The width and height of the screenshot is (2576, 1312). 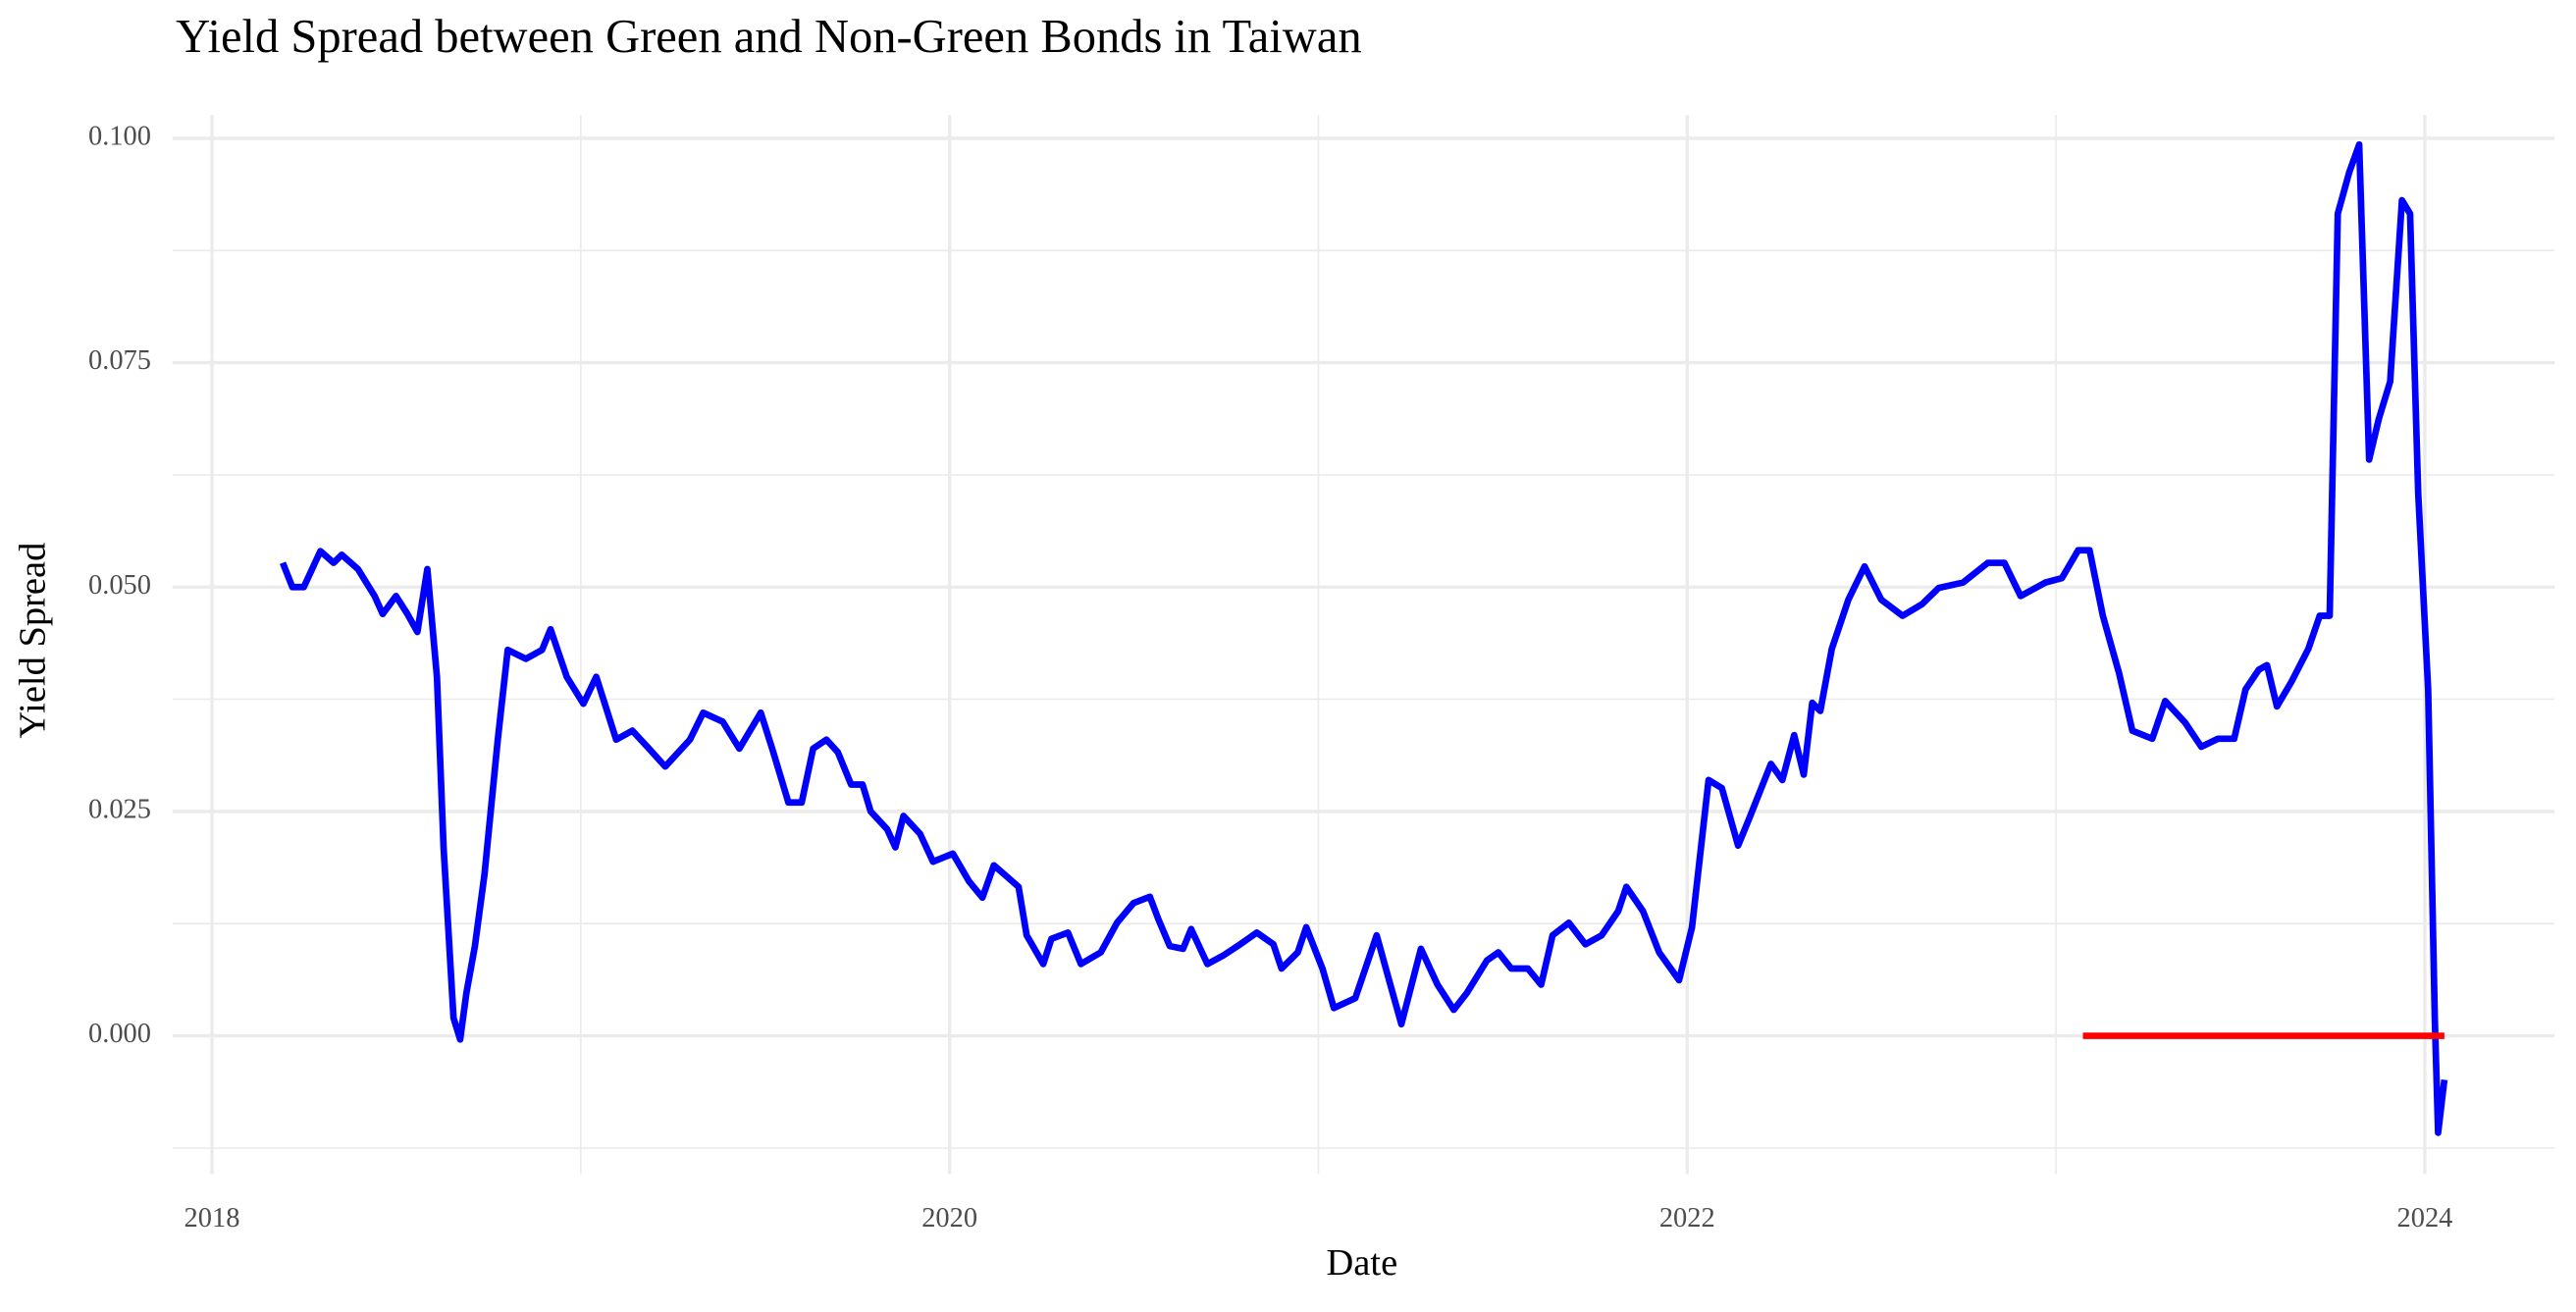 What do you see at coordinates (949, 1218) in the screenshot?
I see `x-tick-label: 2020` at bounding box center [949, 1218].